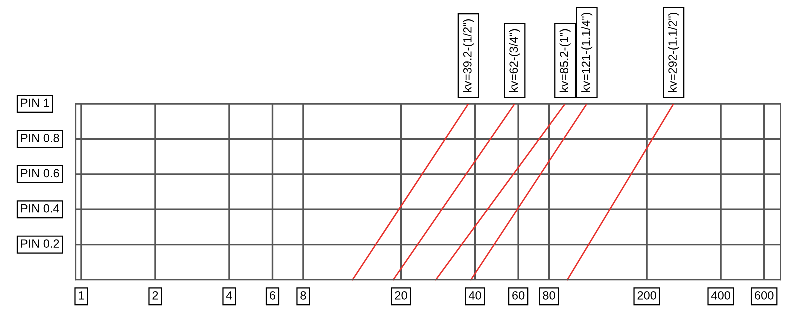 Image resolution: width=800 pixels, height=323 pixels. I want to click on x-tick-label: 60, so click(518, 295).